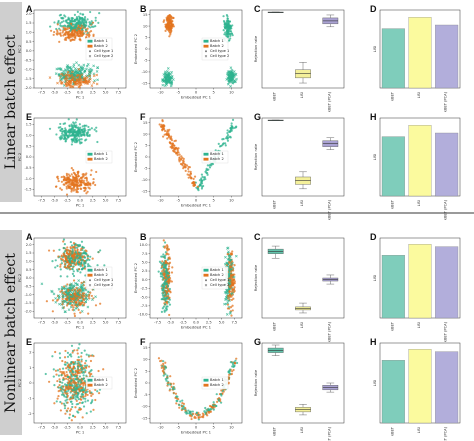  Describe the element at coordinates (27, 190) in the screenshot. I see `y-tick-label: -1.5` at that location.